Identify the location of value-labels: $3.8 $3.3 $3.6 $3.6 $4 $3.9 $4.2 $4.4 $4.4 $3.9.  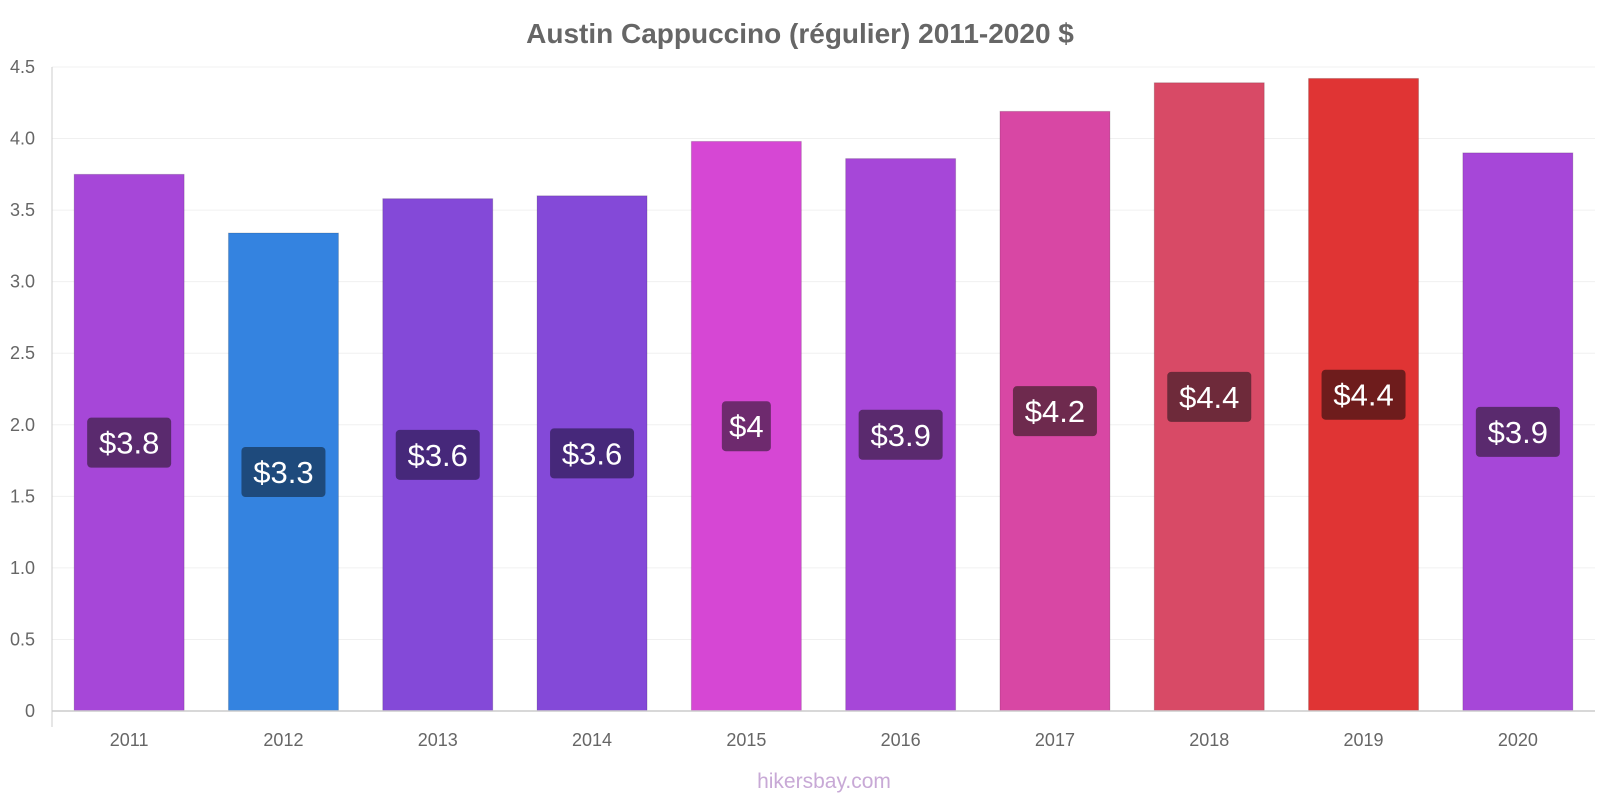
(823, 433).